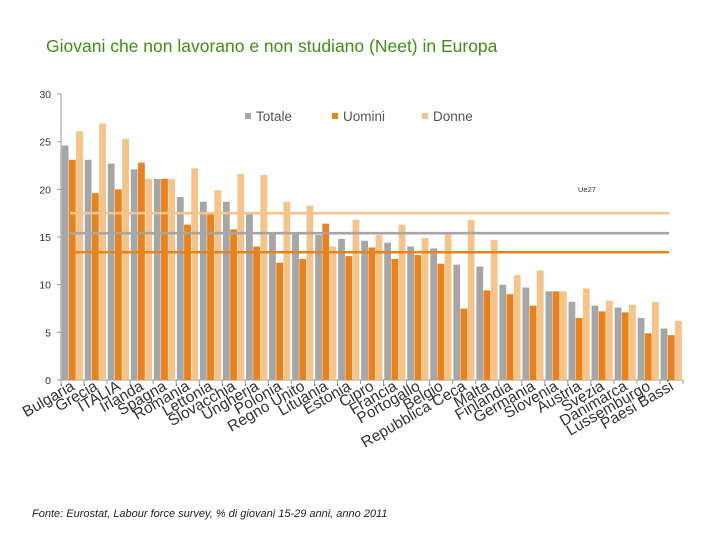 This screenshot has height=540, width=720. I want to click on bar-totale-austria, so click(572, 340).